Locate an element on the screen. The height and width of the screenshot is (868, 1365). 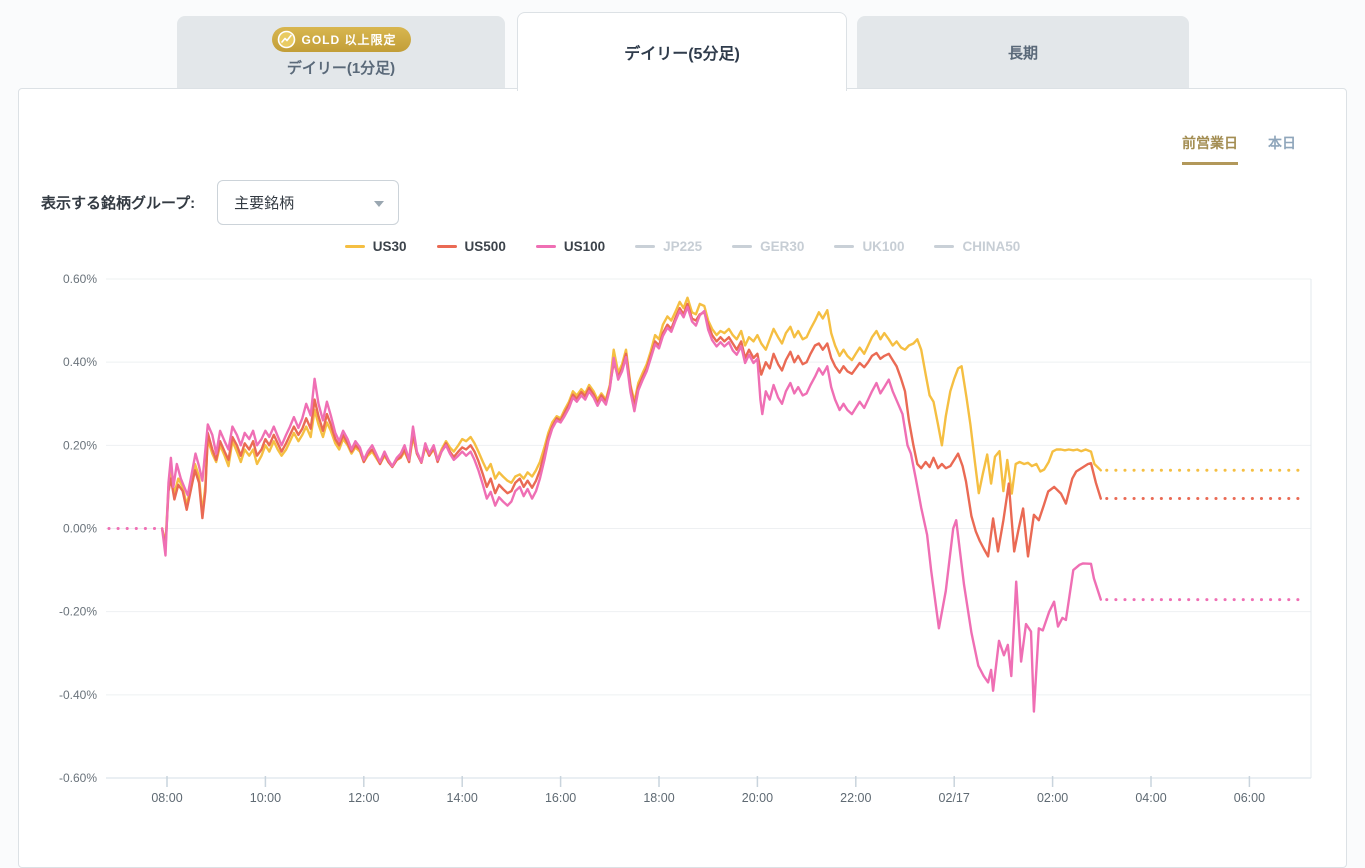
y-axis-label: -0.60% is located at coordinates (78, 778).